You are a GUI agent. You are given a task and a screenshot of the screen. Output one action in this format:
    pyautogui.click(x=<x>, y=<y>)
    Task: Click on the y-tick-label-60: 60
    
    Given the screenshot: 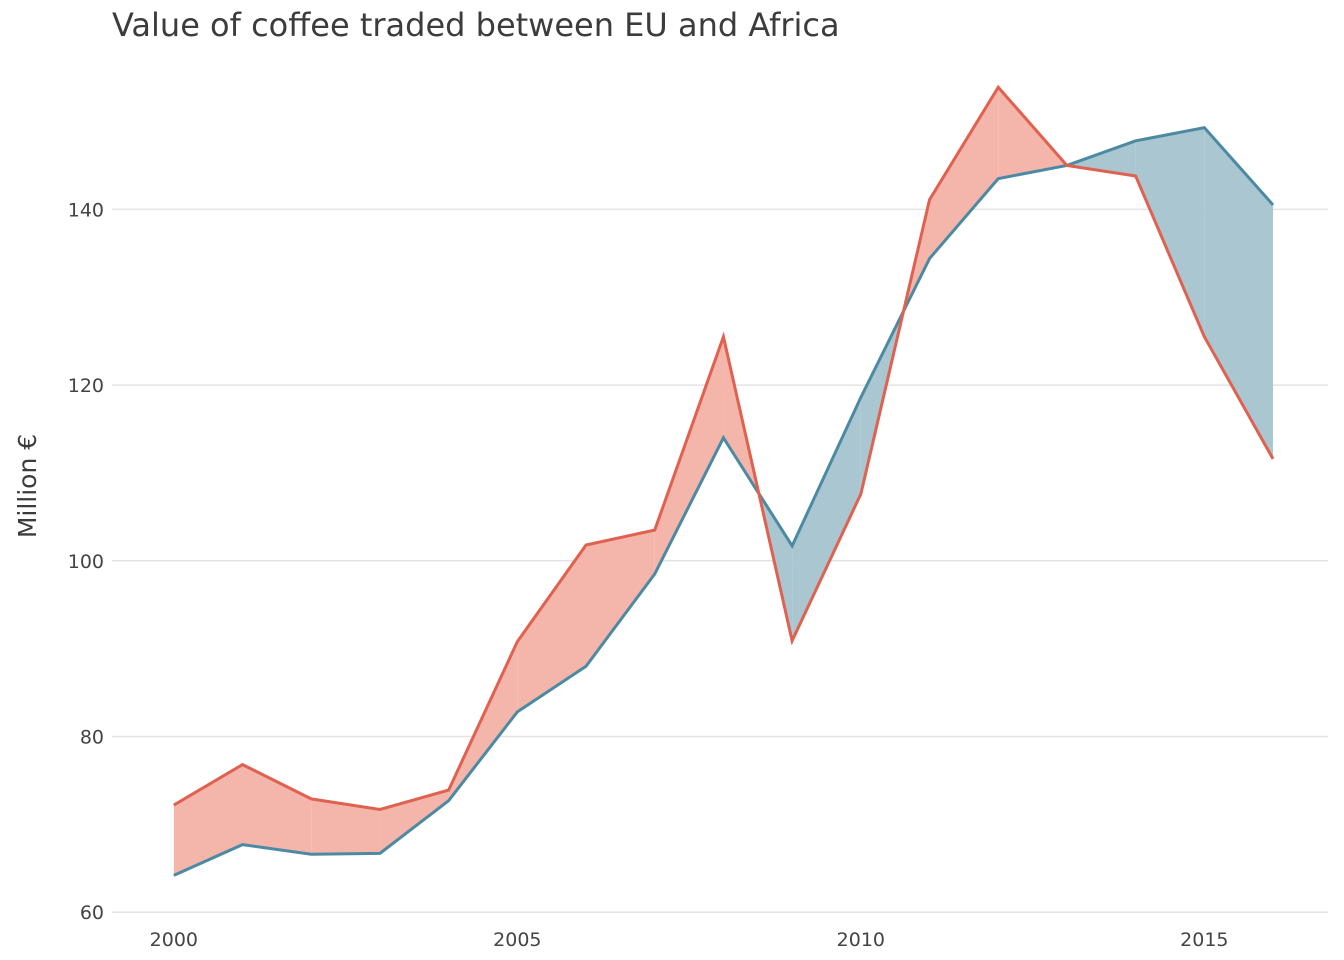 What is the action you would take?
    pyautogui.click(x=92, y=913)
    